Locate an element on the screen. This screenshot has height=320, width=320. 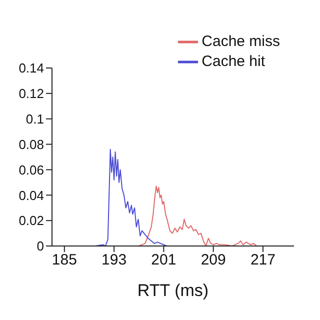
y-tick-label: 0.08 is located at coordinates (31, 144).